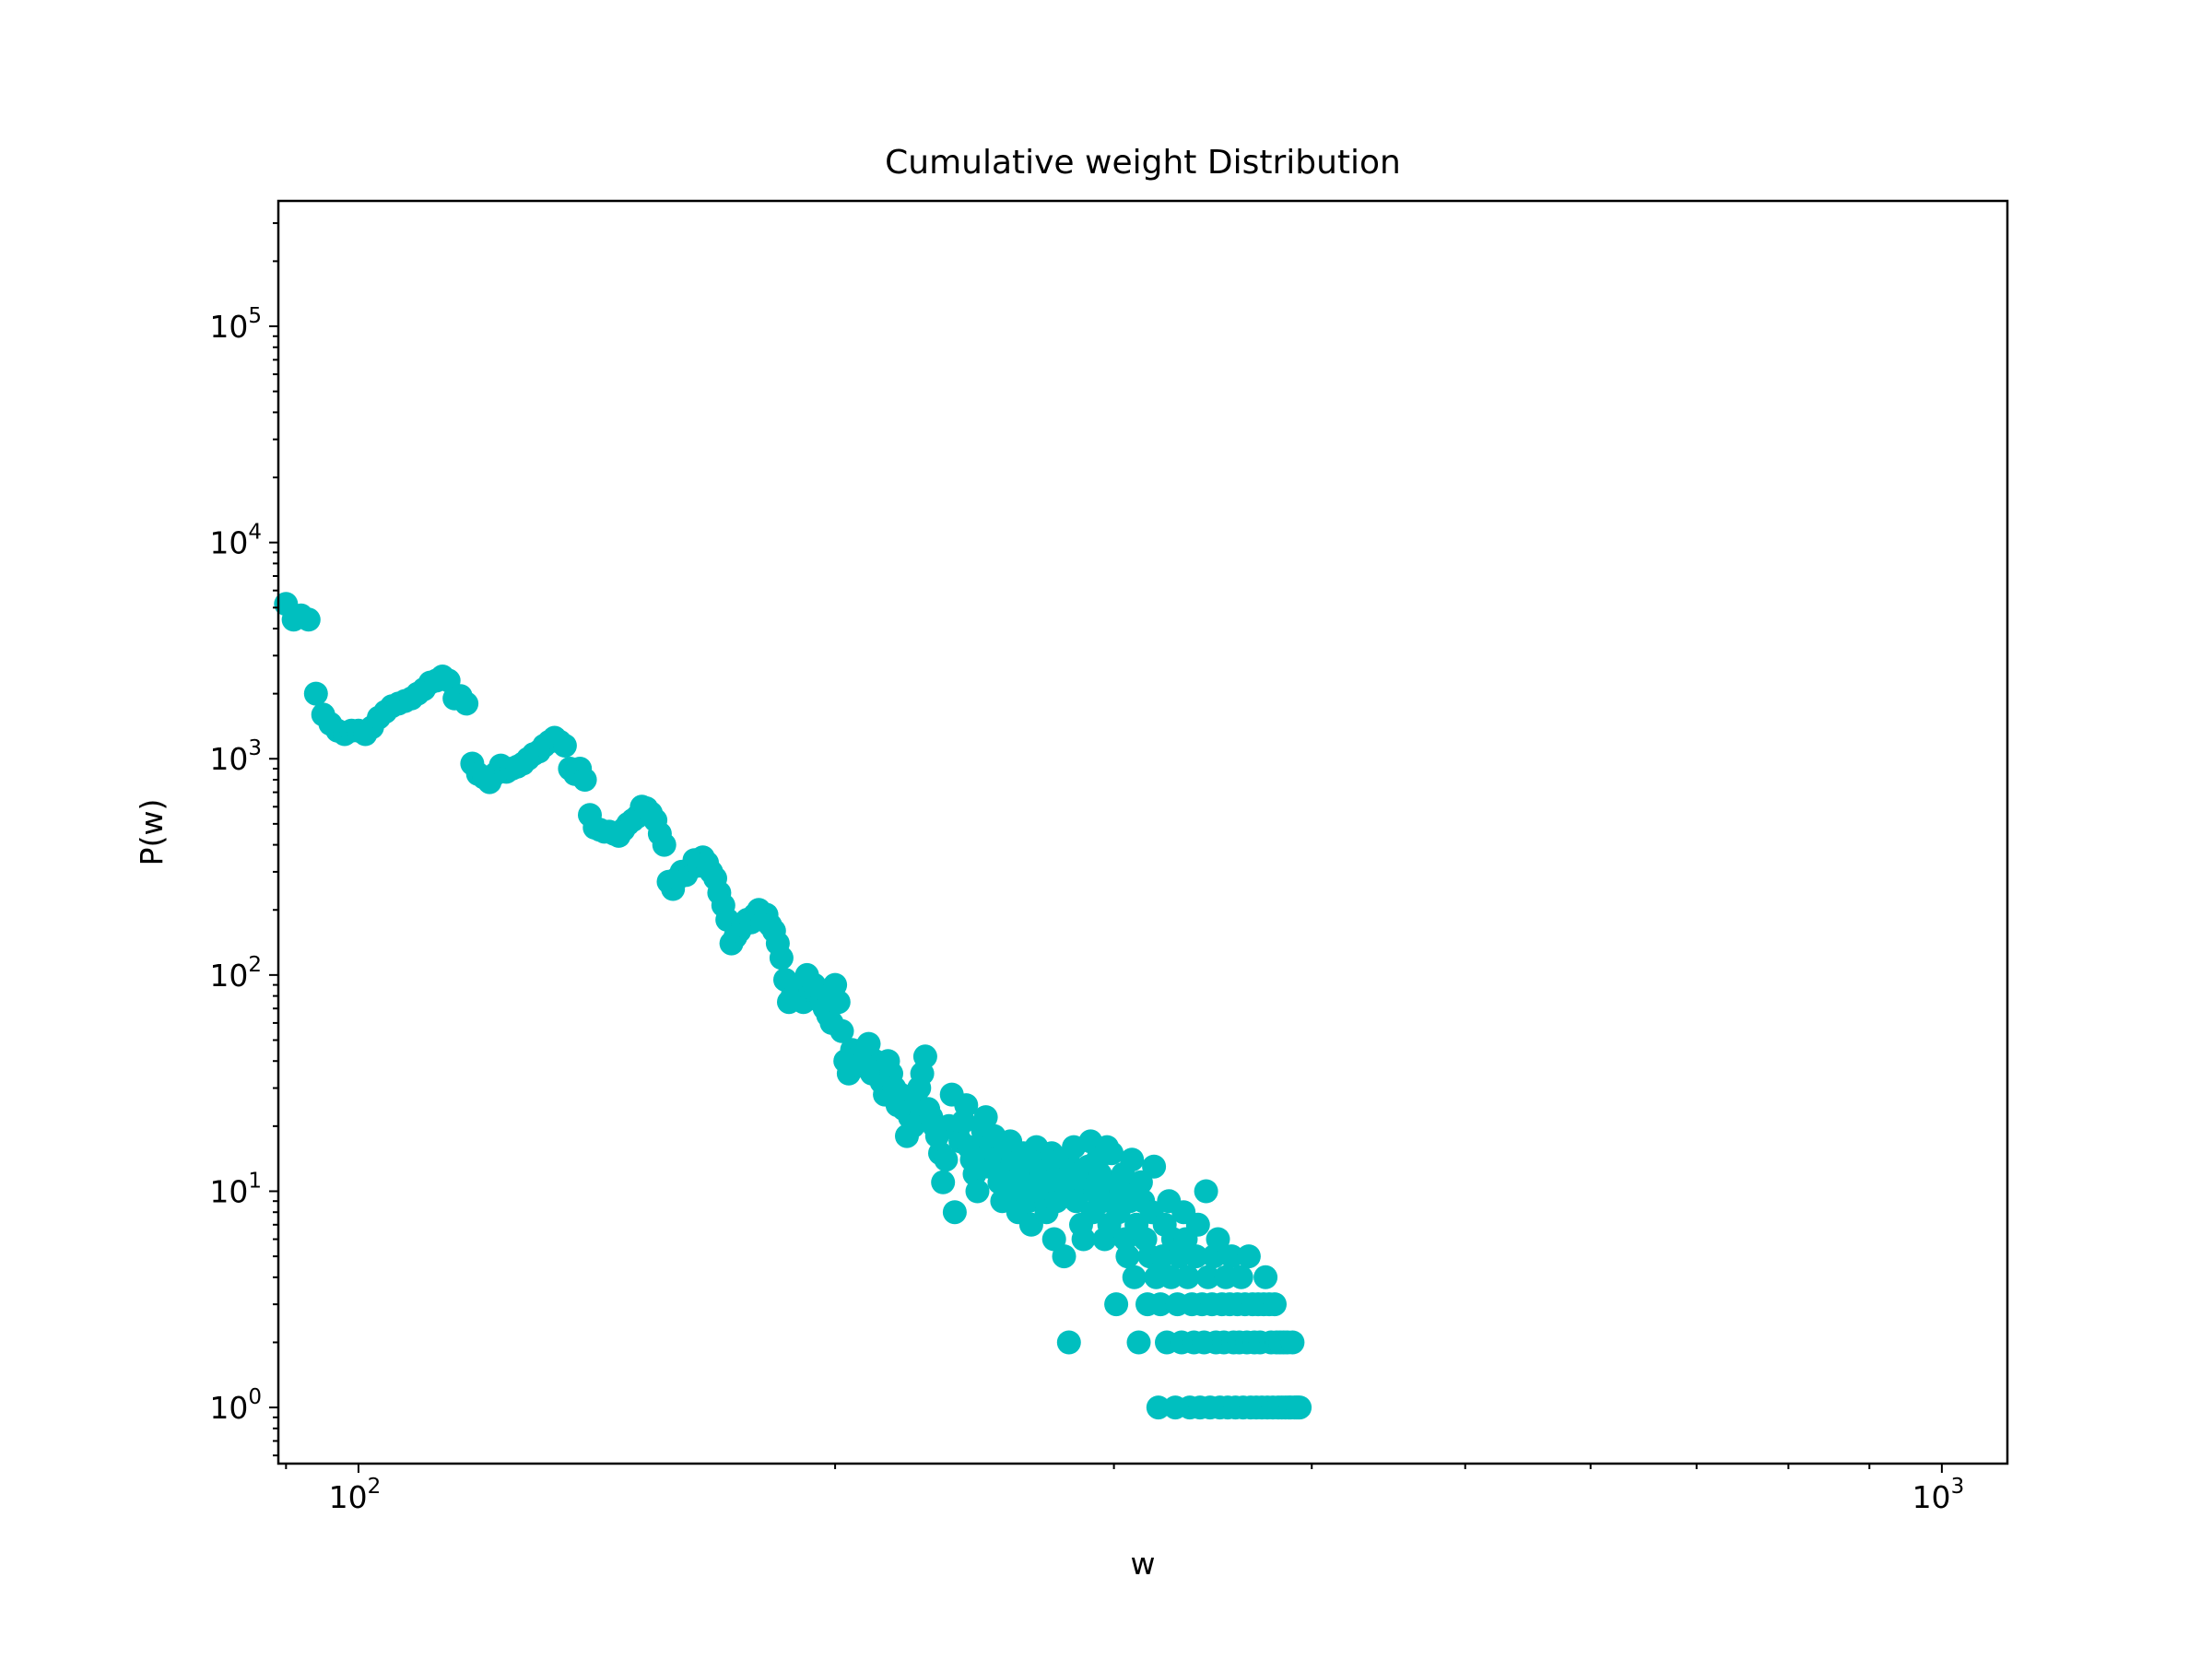 The width and height of the screenshot is (2212, 1659). I want to click on y-tick-label-1: 10¹, so click(235, 1189).